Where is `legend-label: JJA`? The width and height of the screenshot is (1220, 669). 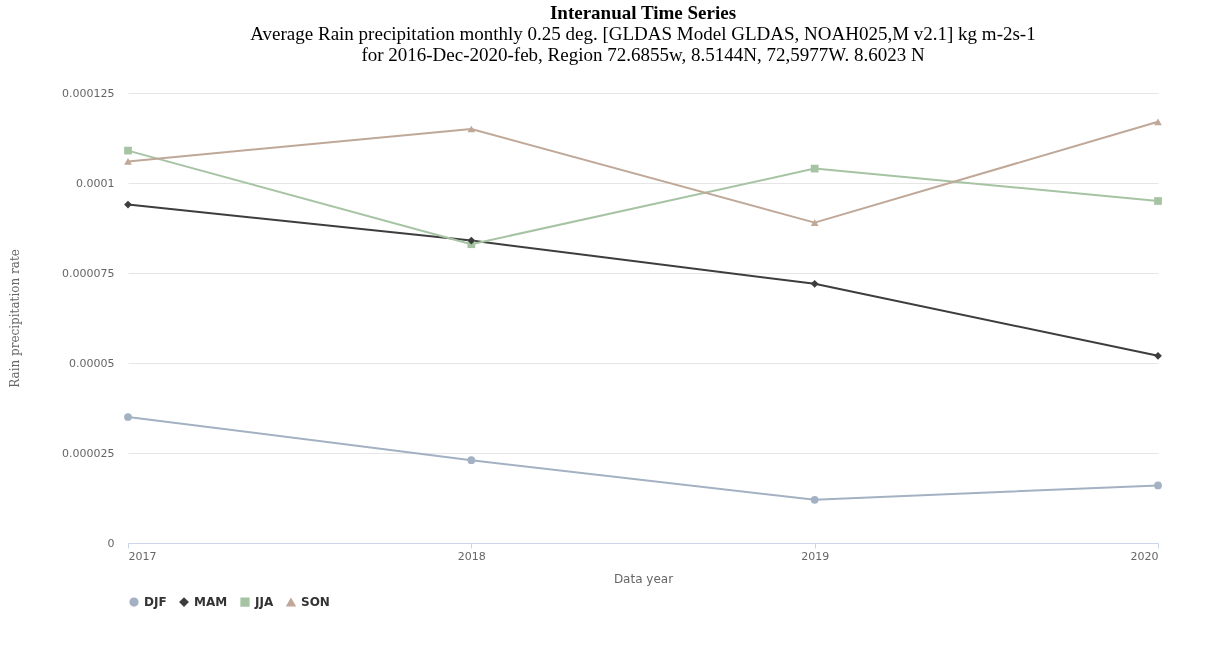
legend-label: JJA is located at coordinates (264, 602).